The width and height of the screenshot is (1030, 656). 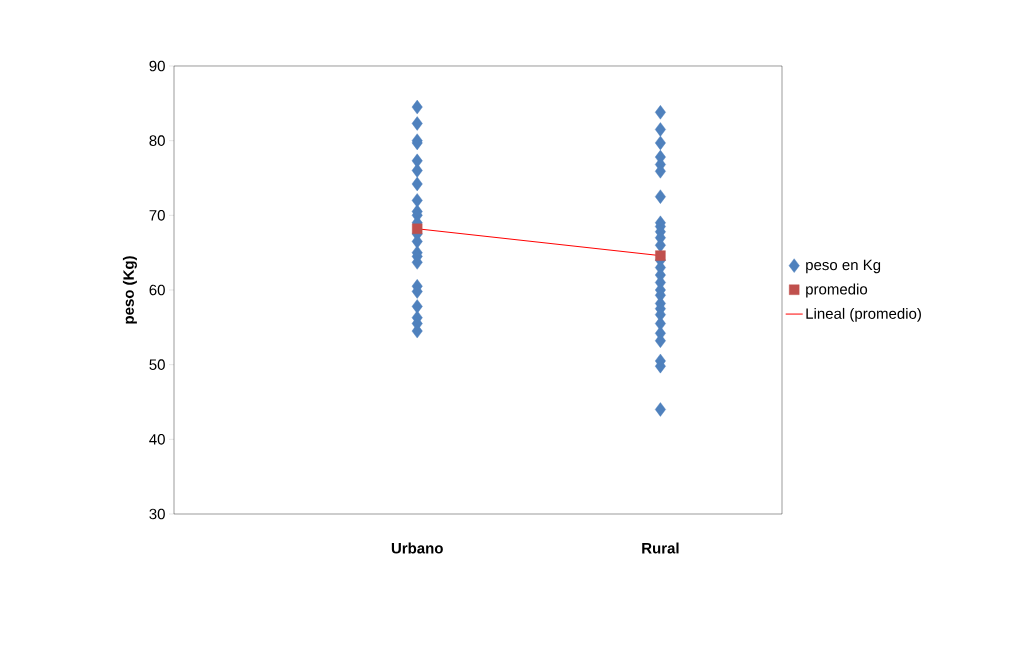 I want to click on y-tick-label: 80, so click(x=157, y=140).